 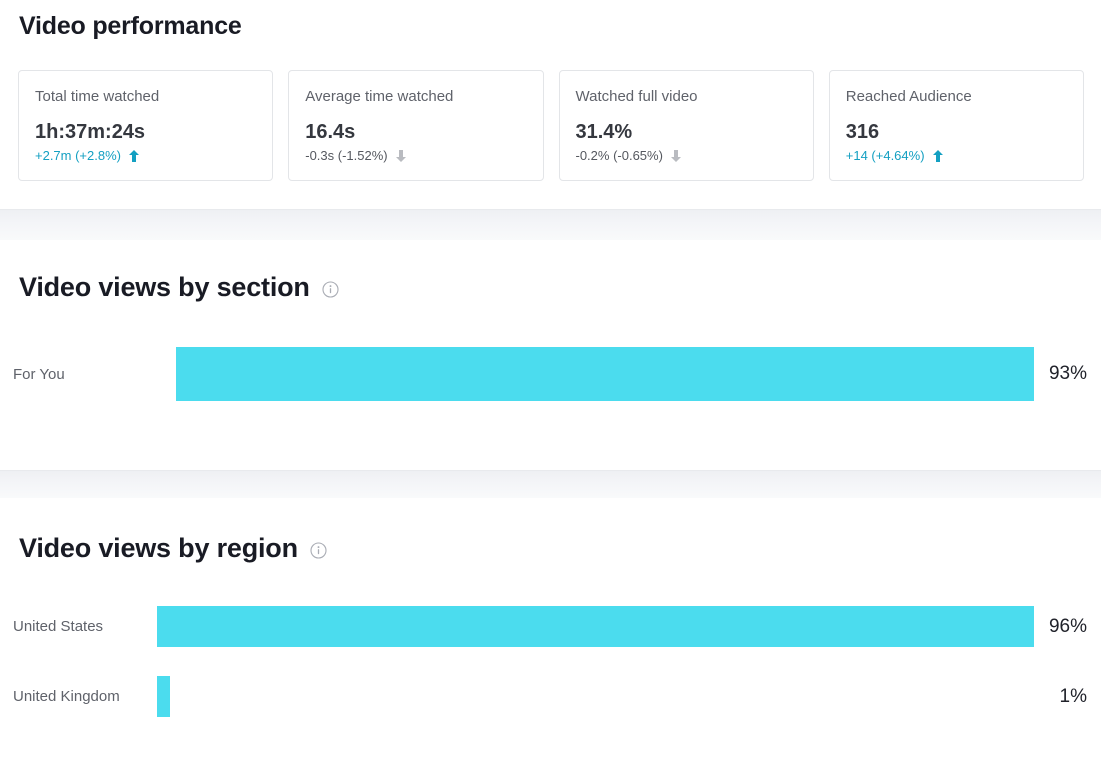 I want to click on stat-card-delta: +14 (+4.64%), so click(x=956, y=155).